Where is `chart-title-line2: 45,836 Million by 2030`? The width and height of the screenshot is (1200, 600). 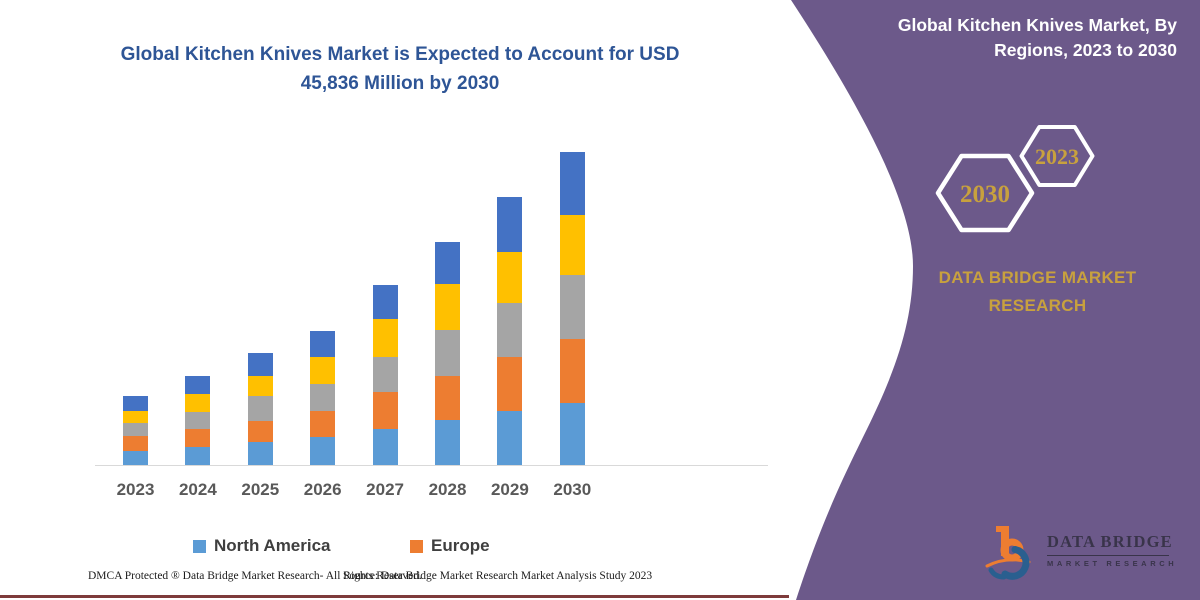
chart-title-line2: 45,836 Million by 2030 is located at coordinates (400, 83).